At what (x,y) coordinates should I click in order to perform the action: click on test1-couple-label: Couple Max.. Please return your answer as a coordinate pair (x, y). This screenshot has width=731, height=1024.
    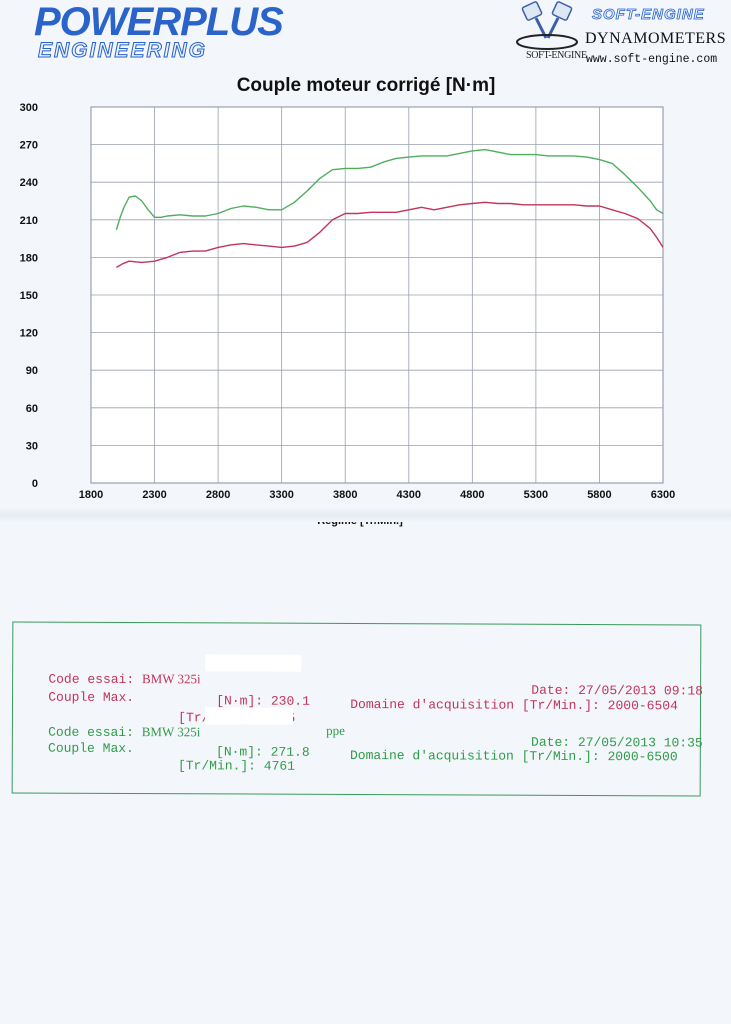
    Looking at the image, I should click on (91, 697).